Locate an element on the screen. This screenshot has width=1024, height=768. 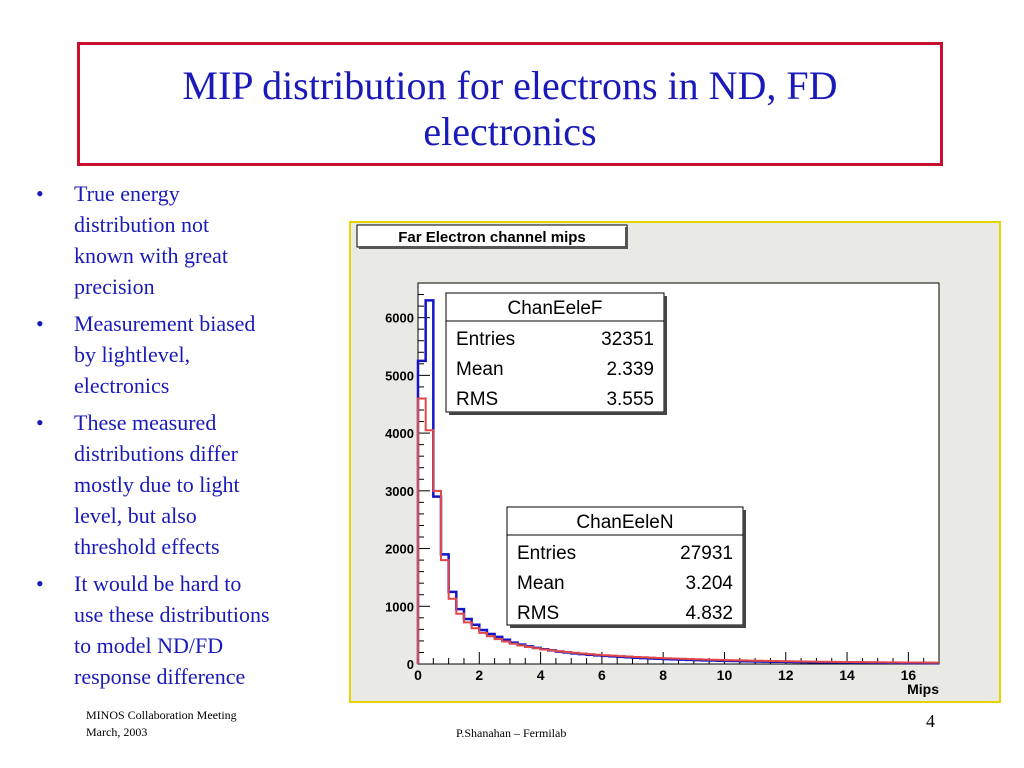
stats-name: ChanEeleF is located at coordinates (554, 308).